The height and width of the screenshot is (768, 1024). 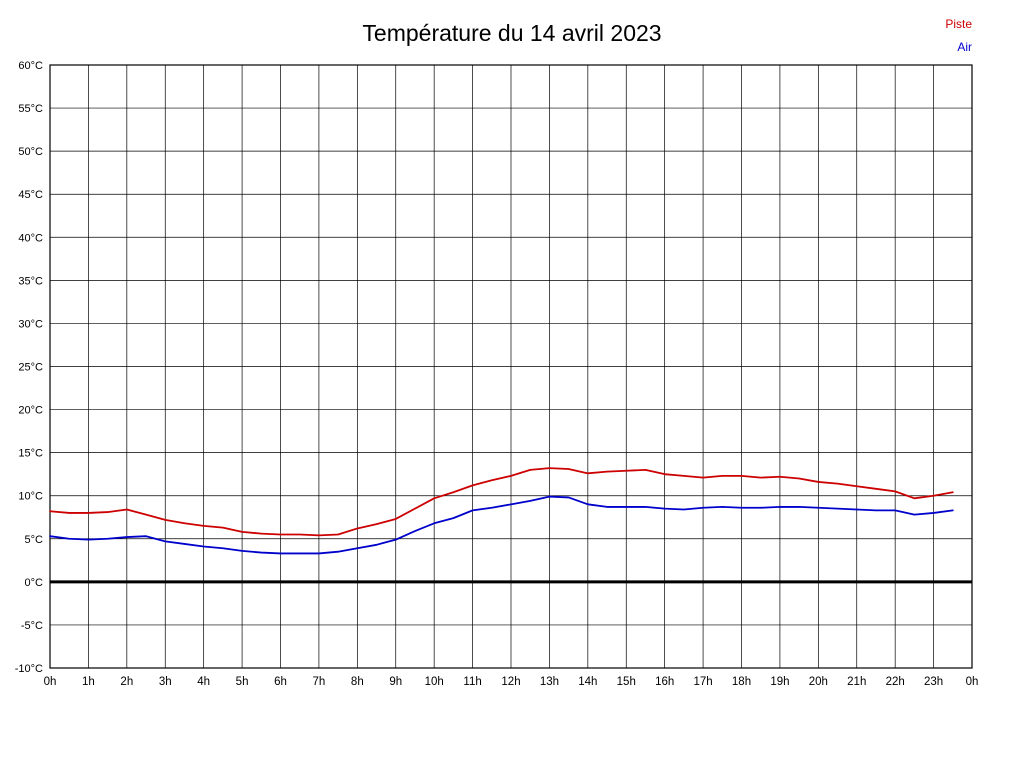 What do you see at coordinates (434, 682) in the screenshot?
I see `x-axis-tick-label: 10h` at bounding box center [434, 682].